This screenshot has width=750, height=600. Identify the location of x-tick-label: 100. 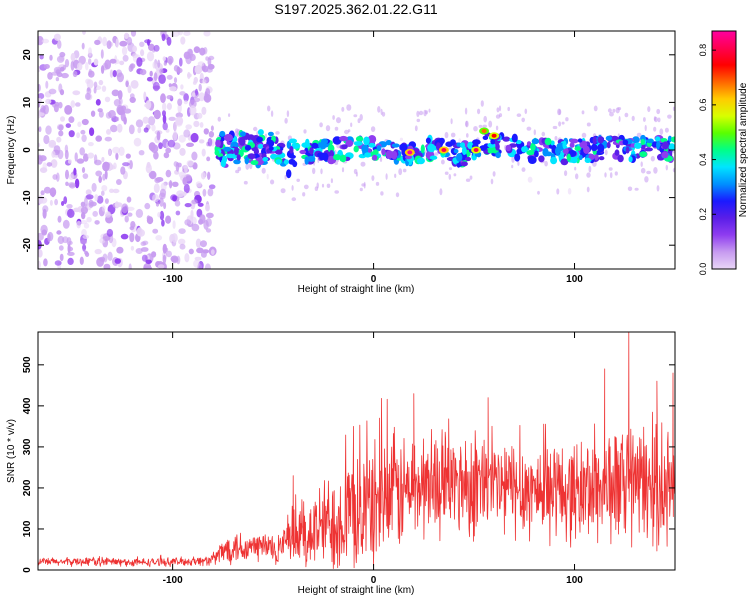
(574, 580).